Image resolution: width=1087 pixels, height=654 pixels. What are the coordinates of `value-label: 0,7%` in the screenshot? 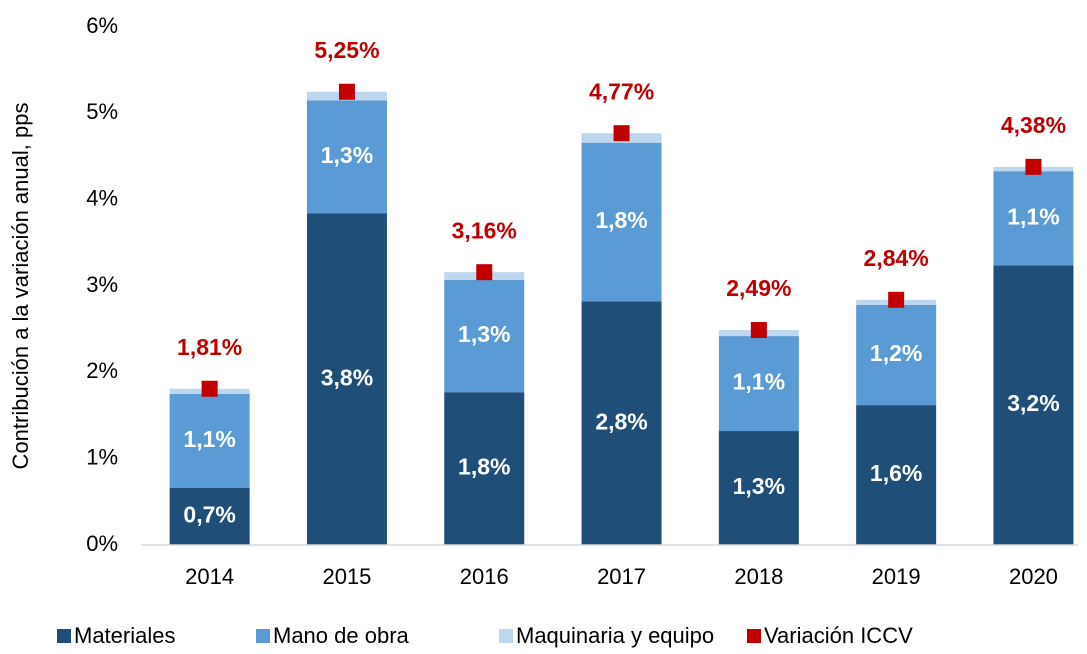 It's located at (209, 515).